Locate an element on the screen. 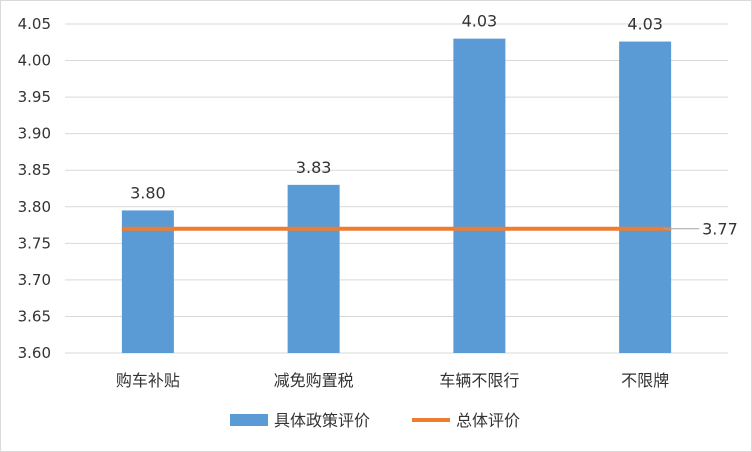 The height and width of the screenshot is (452, 752). bar-data-label: 3.83 is located at coordinates (314, 167).